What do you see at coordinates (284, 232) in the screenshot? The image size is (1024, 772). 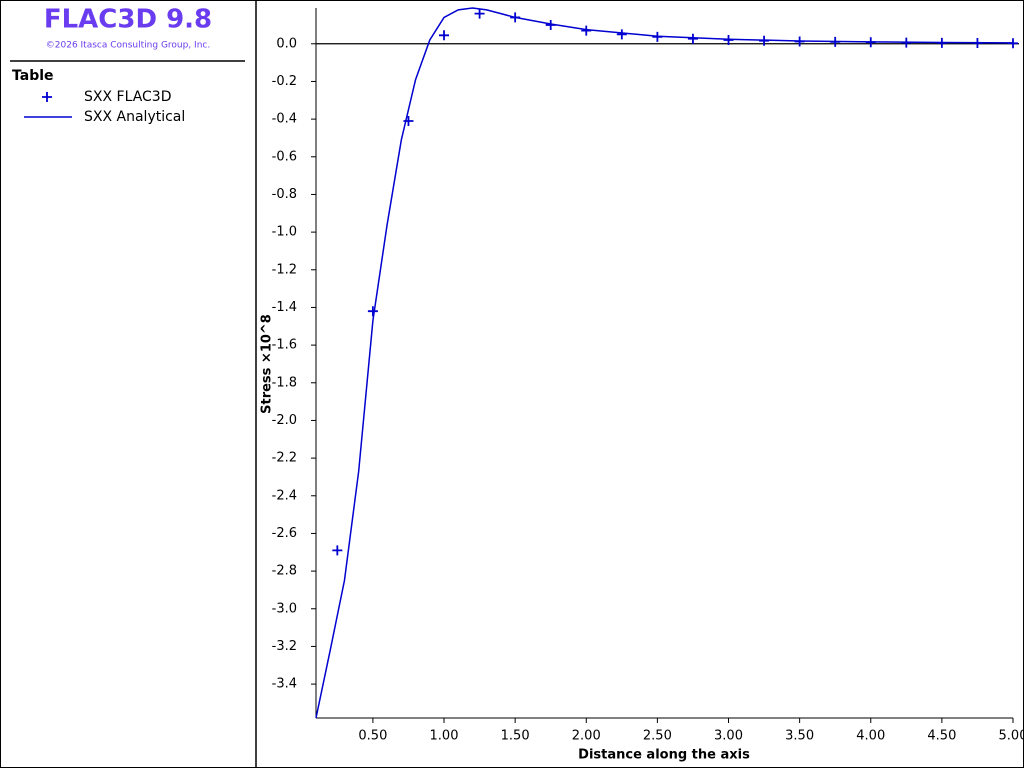 I see `y-tick-label: -1.0` at bounding box center [284, 232].